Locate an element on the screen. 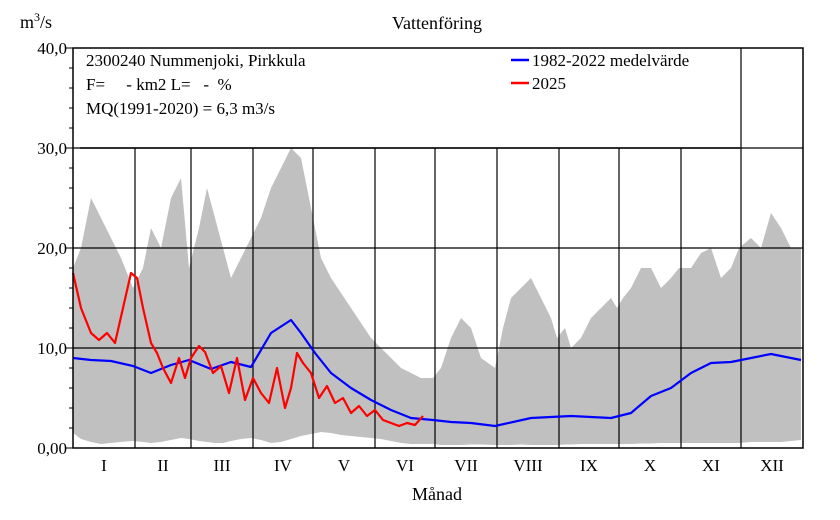 This screenshot has width=840, height=520. y-tick-label: 30,0 is located at coordinates (52, 148).